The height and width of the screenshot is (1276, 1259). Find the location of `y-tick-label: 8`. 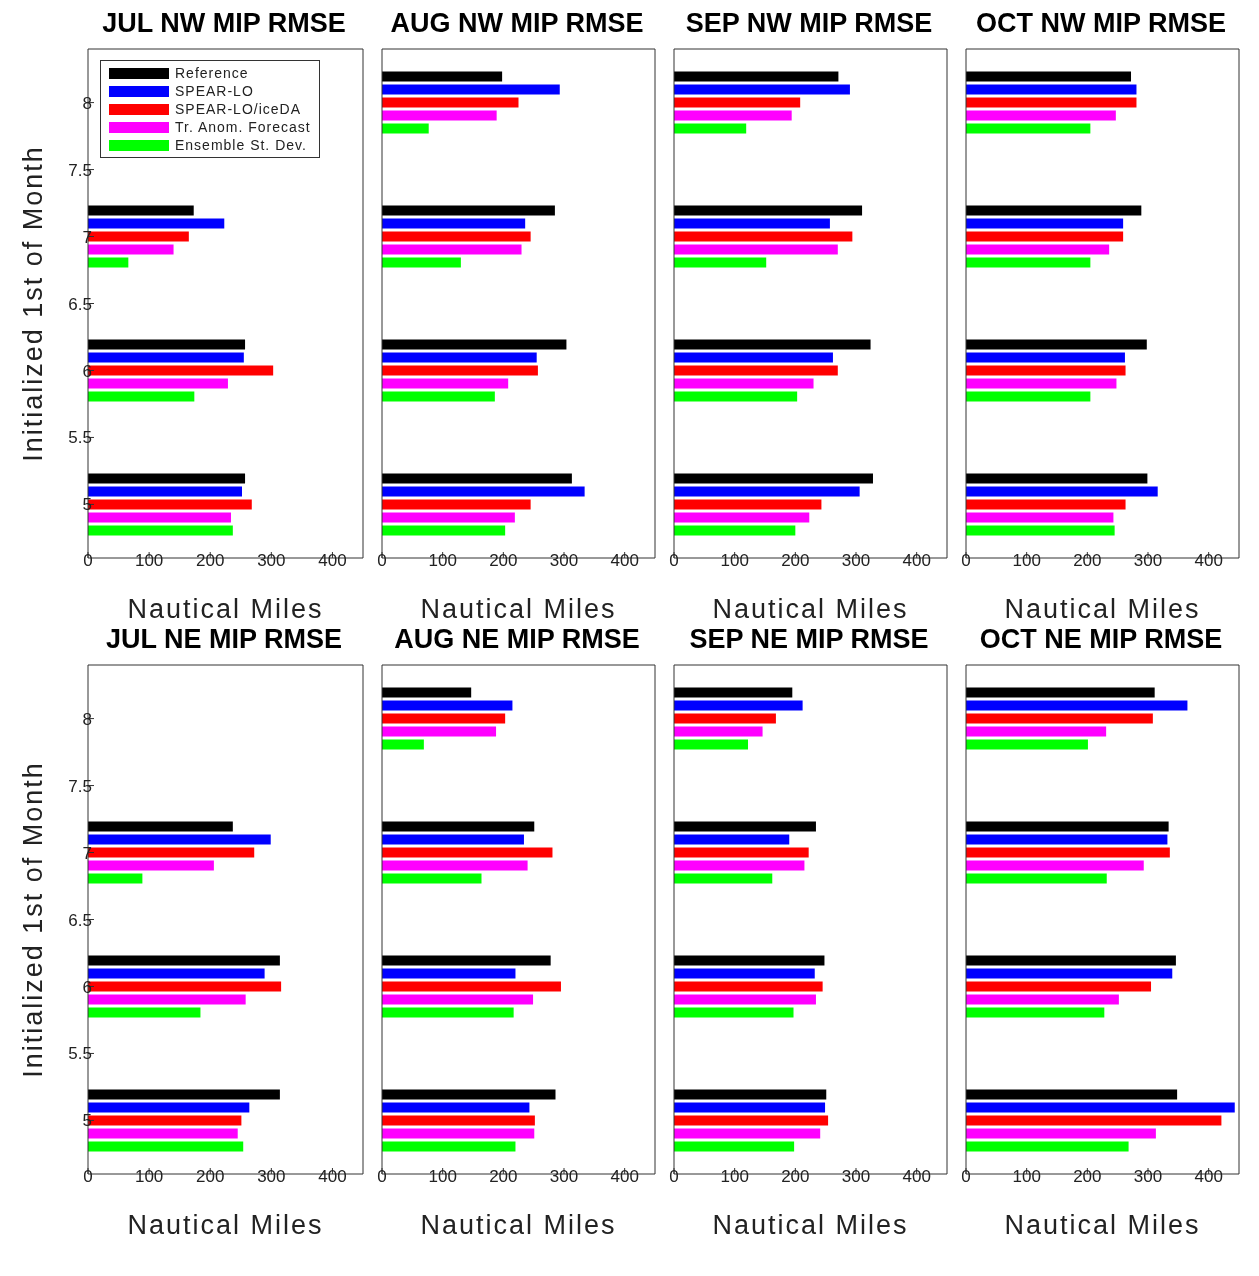

y-tick-label: 8 is located at coordinates (87, 103).